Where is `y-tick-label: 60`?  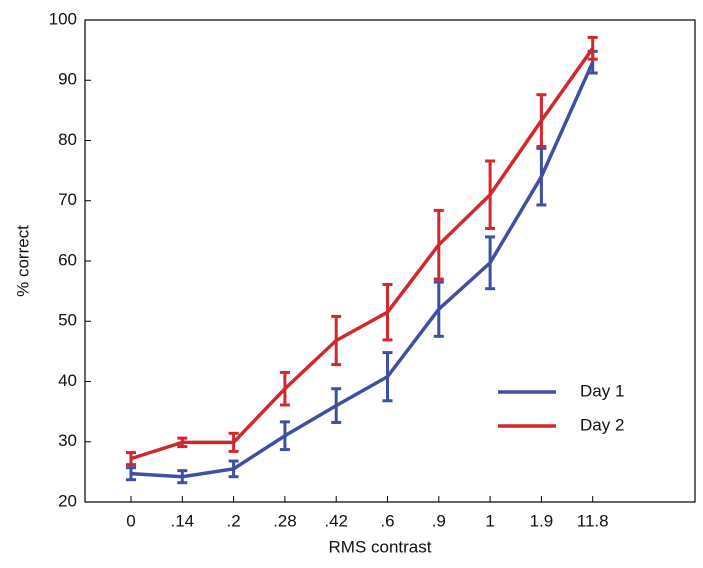
y-tick-label: 60 is located at coordinates (67, 259).